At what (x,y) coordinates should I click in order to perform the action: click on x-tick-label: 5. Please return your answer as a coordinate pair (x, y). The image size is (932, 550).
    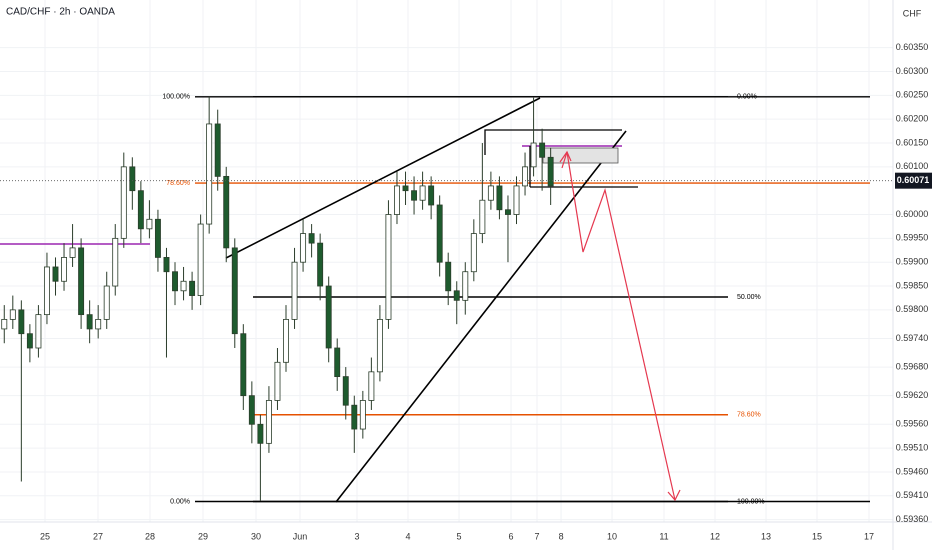
    Looking at the image, I should click on (459, 536).